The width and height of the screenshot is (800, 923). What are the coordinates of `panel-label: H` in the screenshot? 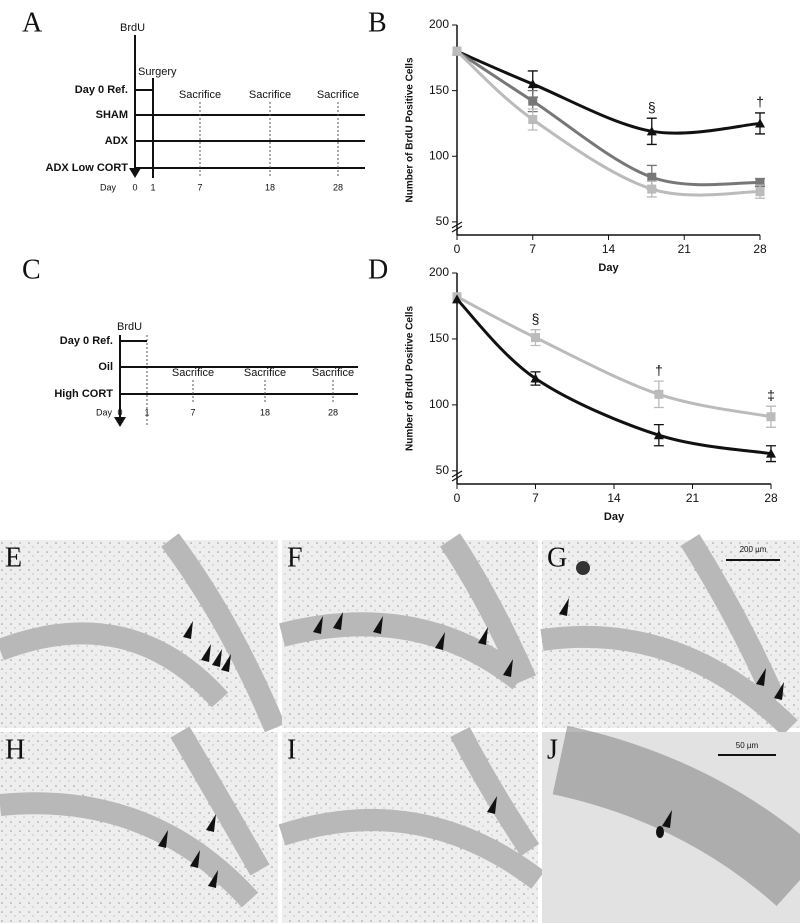 It's located at (15, 749).